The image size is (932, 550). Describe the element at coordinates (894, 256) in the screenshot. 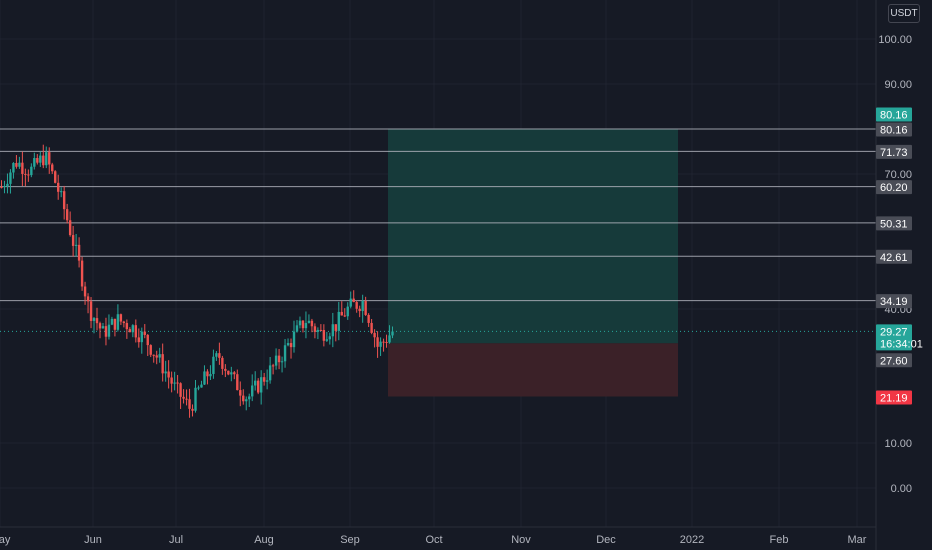

I see `level-price-label-bg` at that location.